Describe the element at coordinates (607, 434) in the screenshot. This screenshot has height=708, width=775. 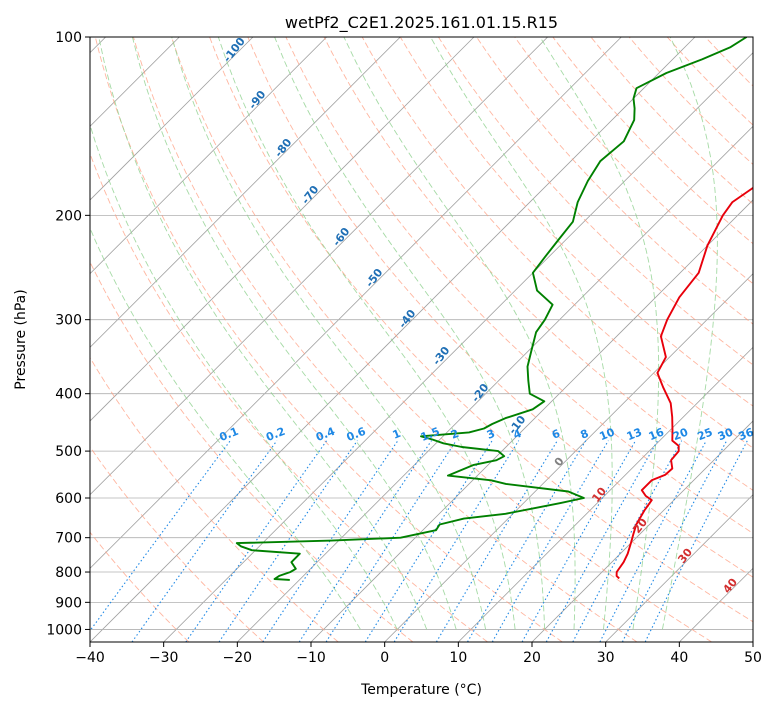
I see `mixing-ratio-label: 10` at that location.